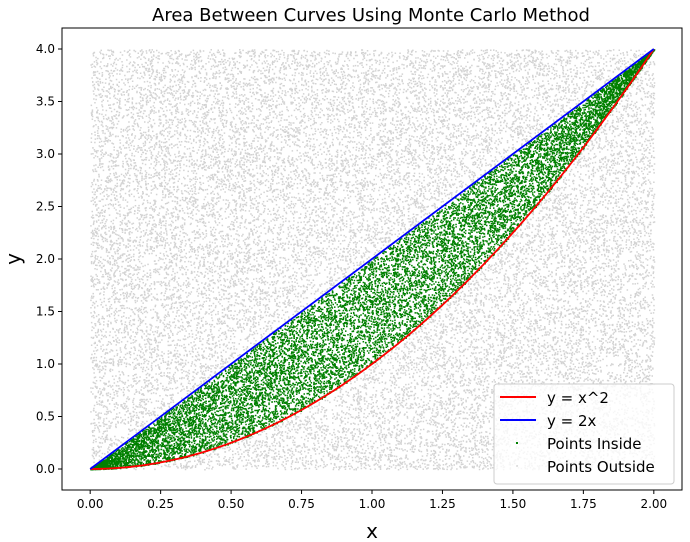  I want to click on legend-label-2x: y = 2x, so click(572, 421).